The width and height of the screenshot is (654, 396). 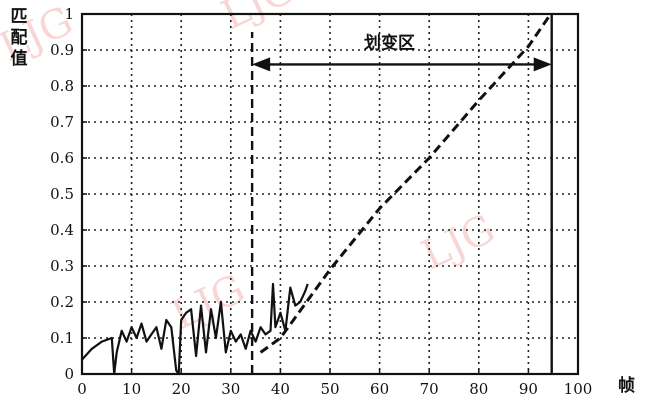 What do you see at coordinates (69, 374) in the screenshot?
I see `y-tick-label: 0` at bounding box center [69, 374].